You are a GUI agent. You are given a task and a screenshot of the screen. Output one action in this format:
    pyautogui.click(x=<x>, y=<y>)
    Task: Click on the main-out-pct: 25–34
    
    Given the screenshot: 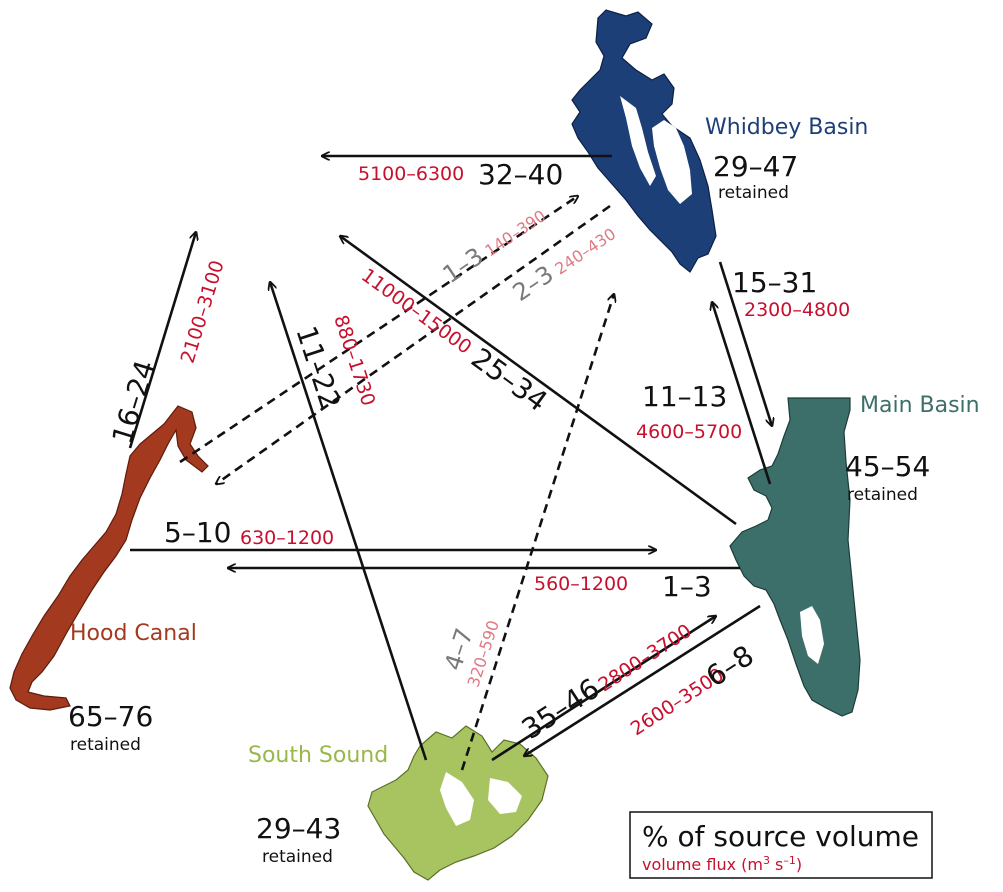 What is the action you would take?
    pyautogui.click(x=509, y=379)
    